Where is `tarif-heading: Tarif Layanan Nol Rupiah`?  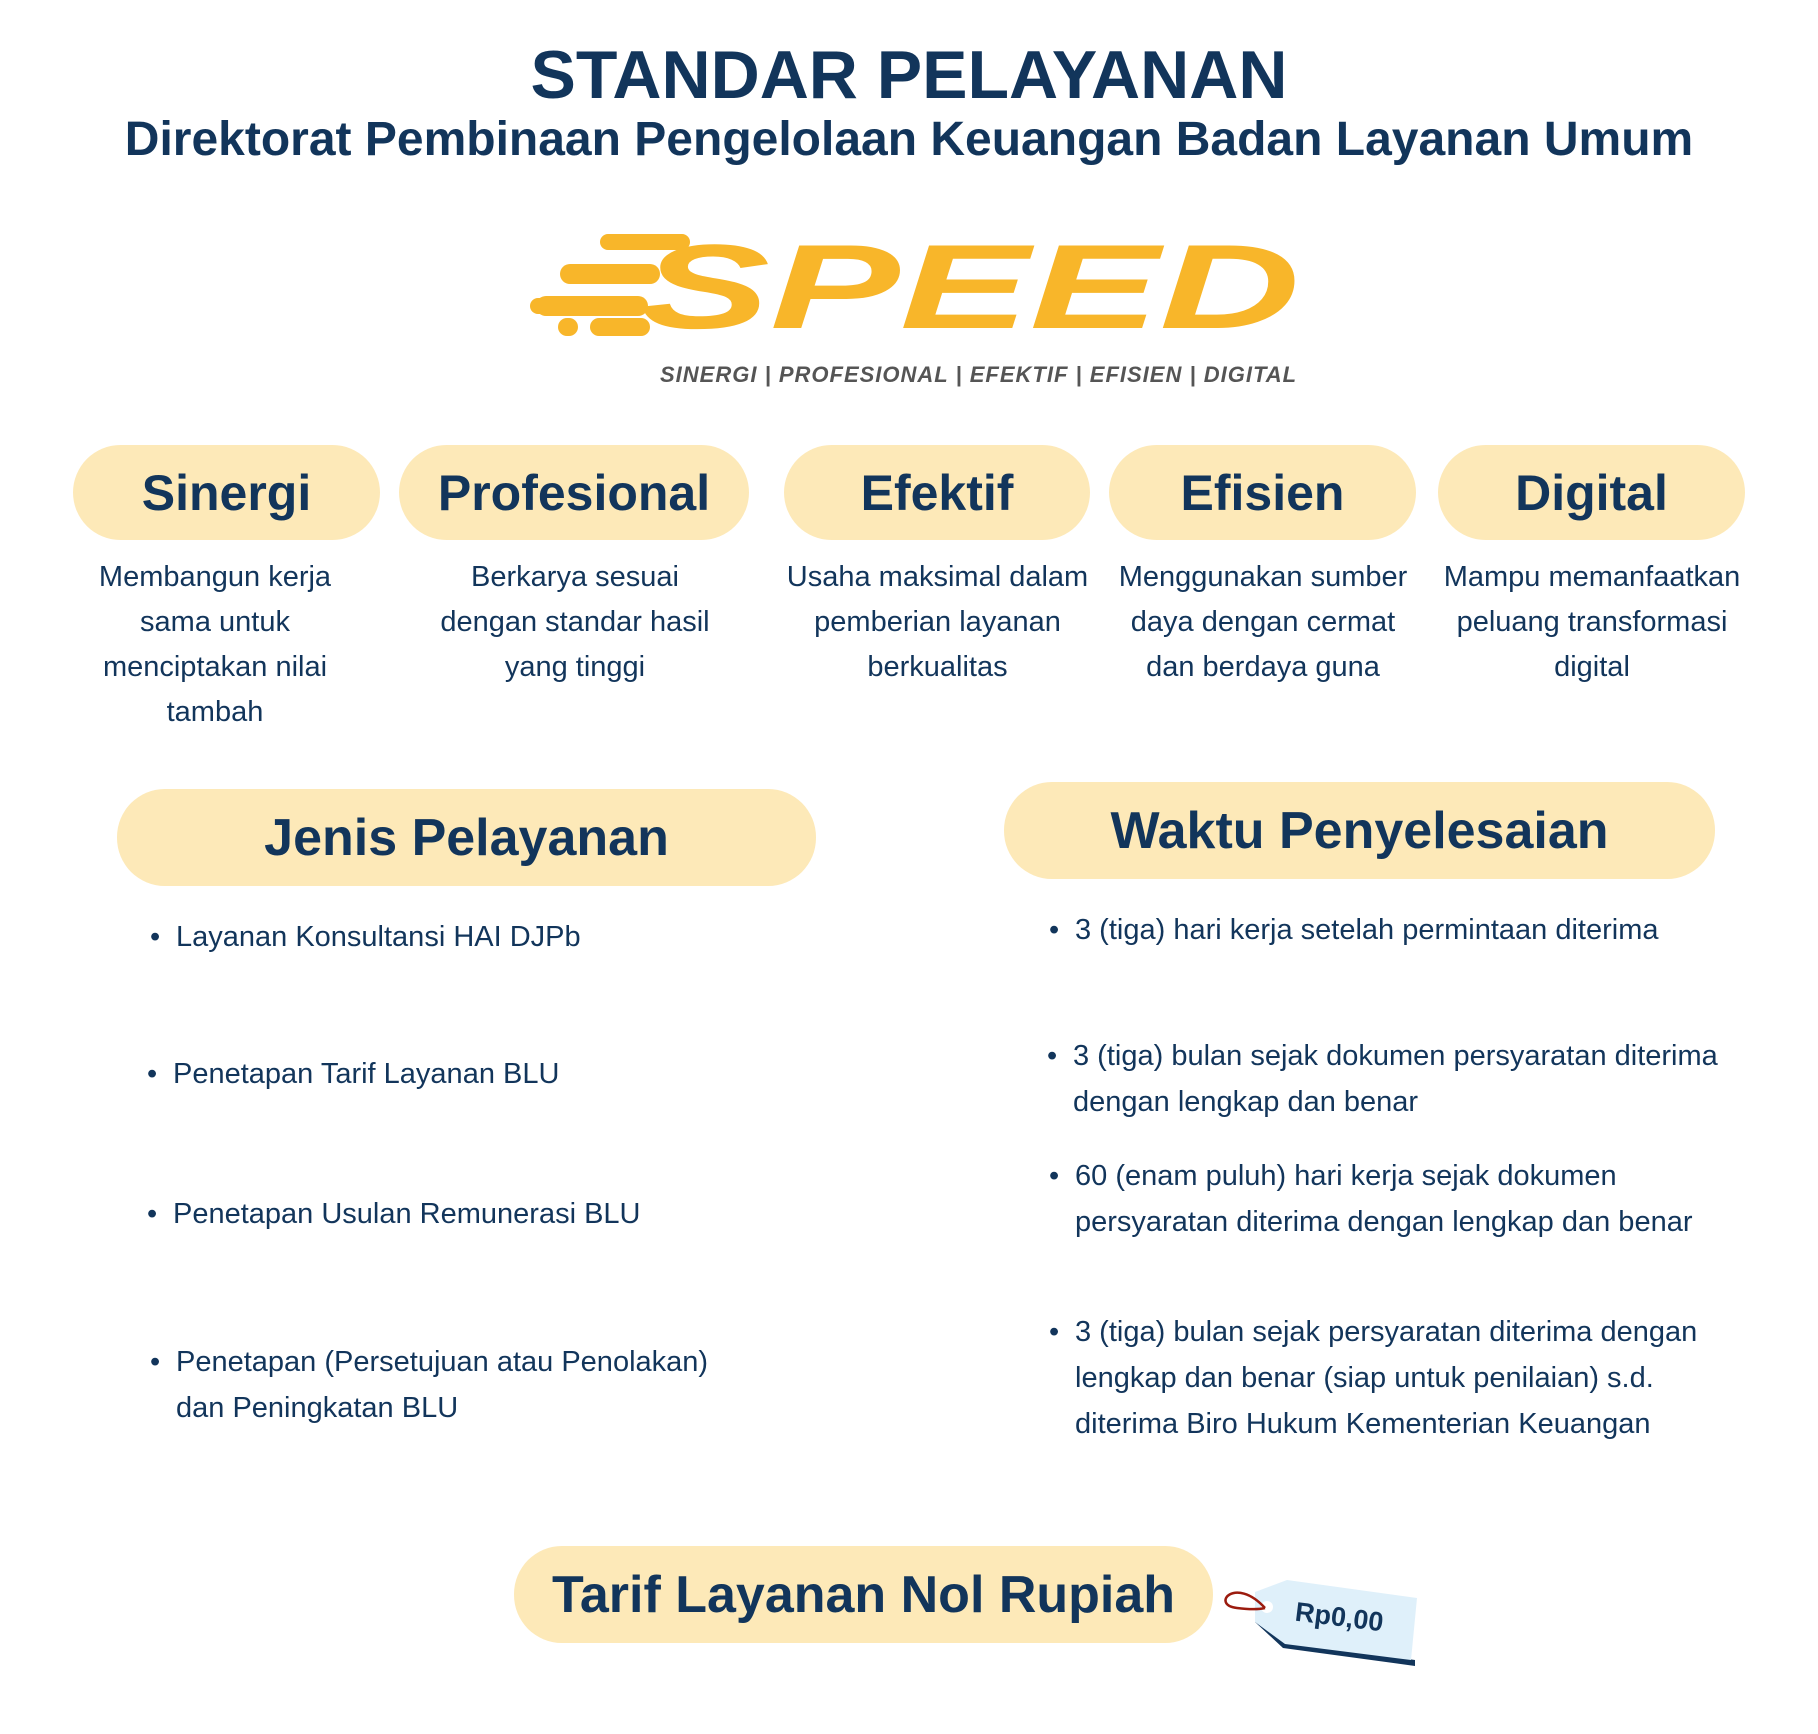 tarif-heading: Tarif Layanan Nol Rupiah is located at coordinates (863, 1594).